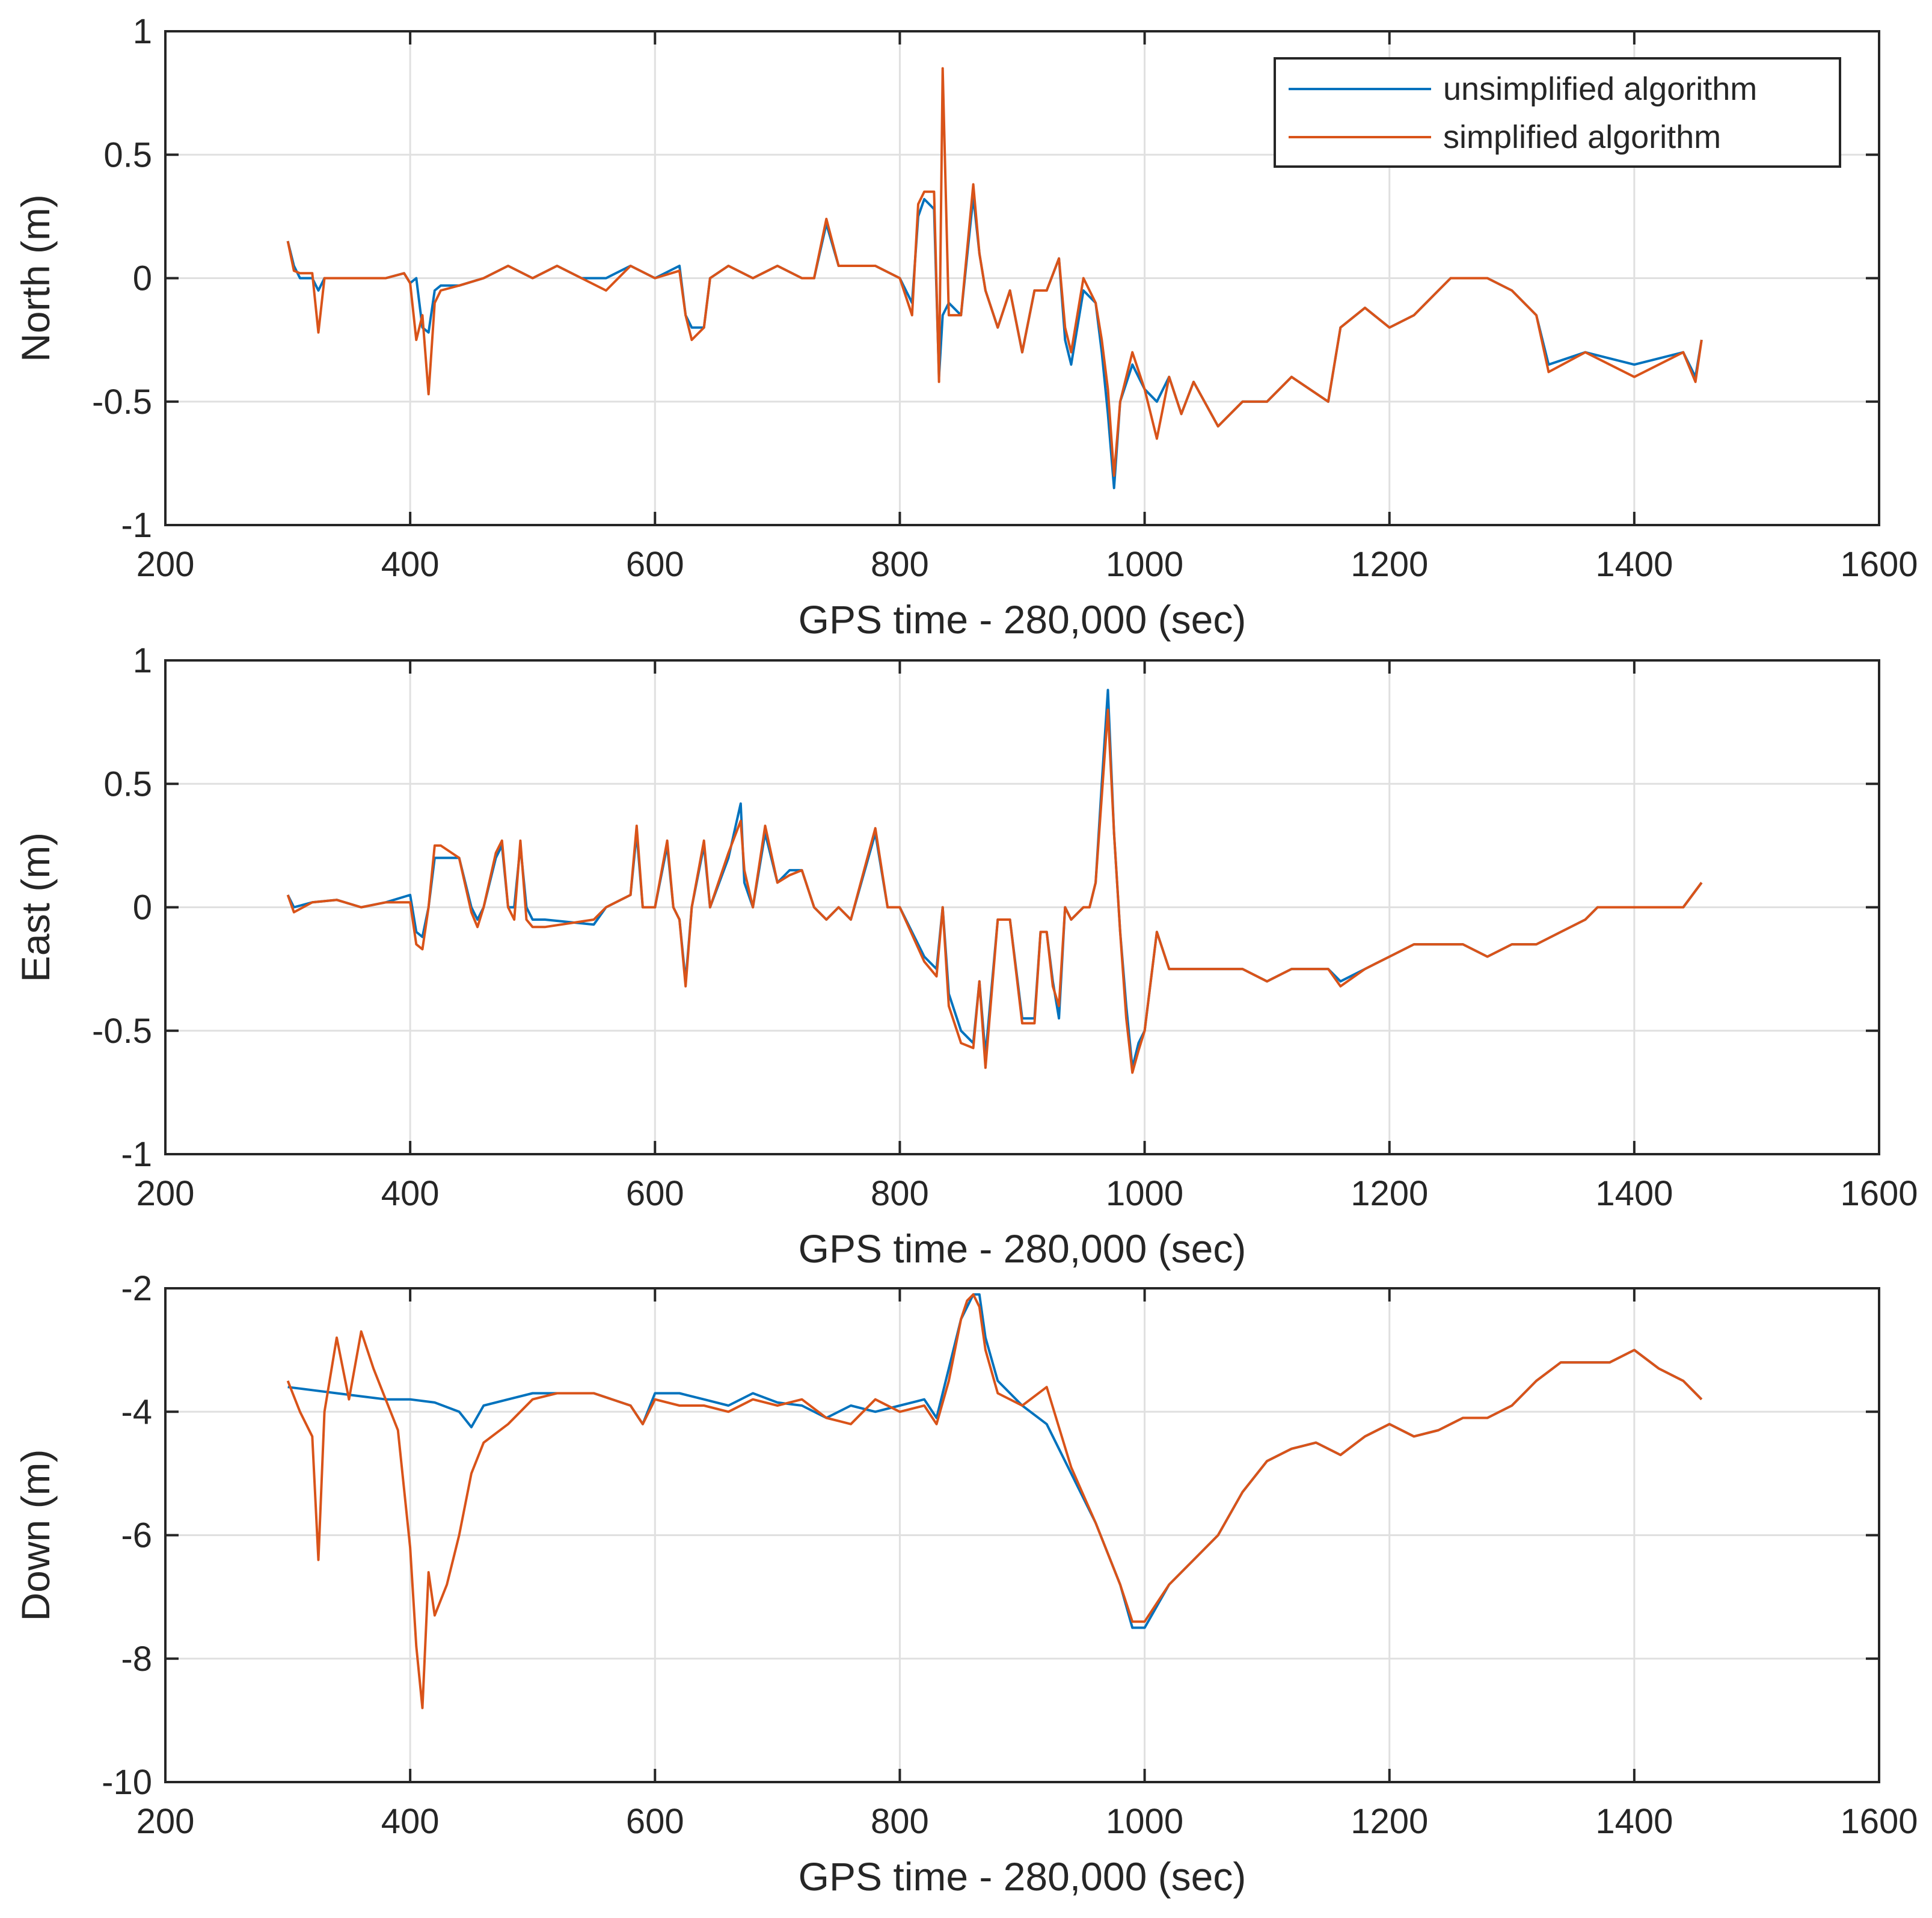 The width and height of the screenshot is (1932, 1918). I want to click on down-ytick-label: -8, so click(136, 1659).